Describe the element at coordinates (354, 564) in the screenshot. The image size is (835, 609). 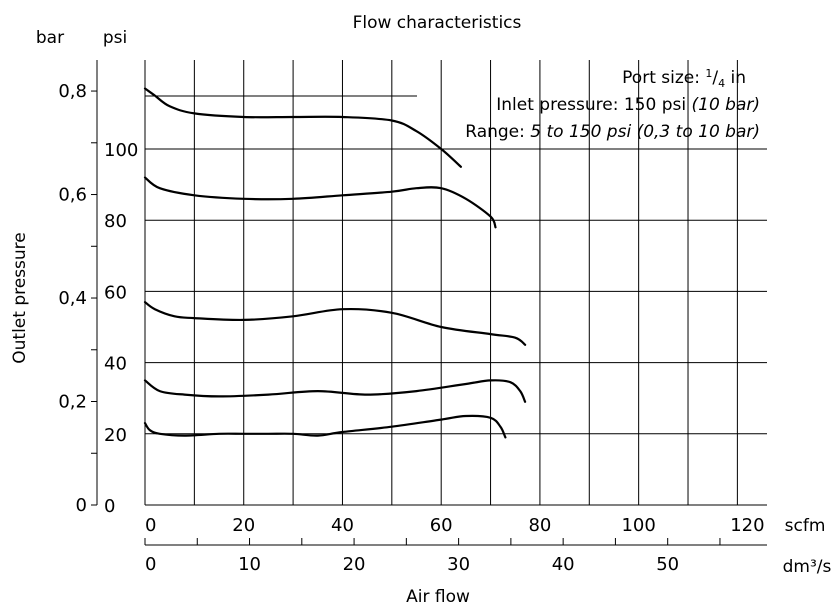
I see `x-dm3s-tick-label: 20` at that location.